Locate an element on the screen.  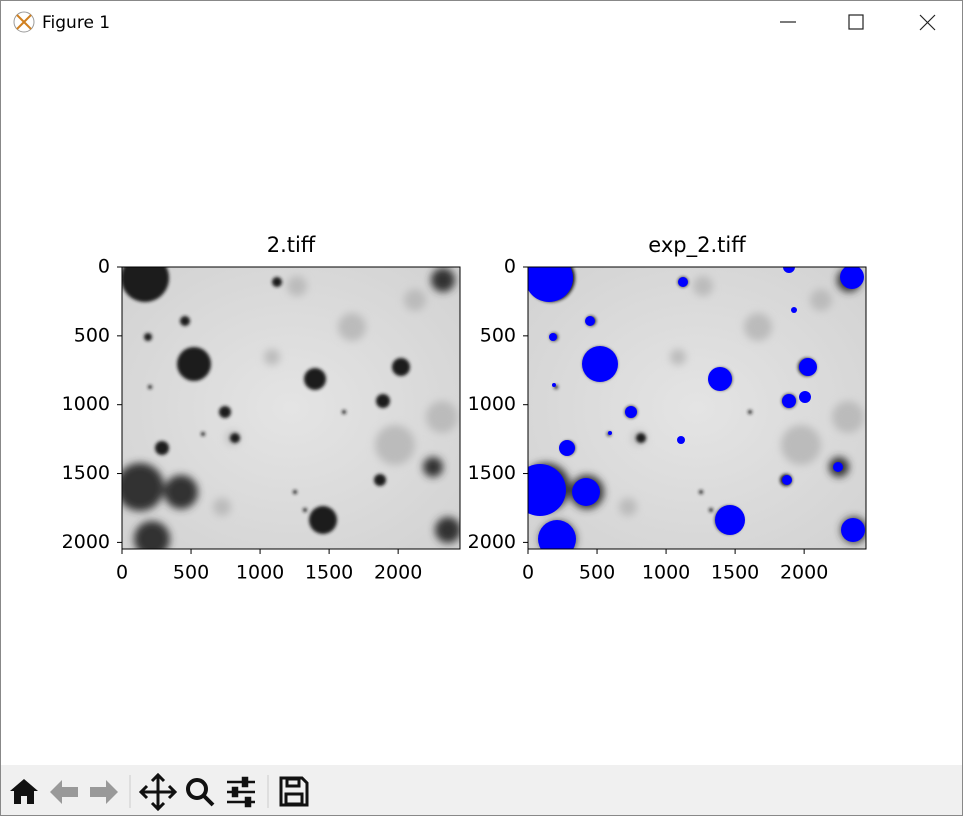
home-button is located at coordinates (24, 791).